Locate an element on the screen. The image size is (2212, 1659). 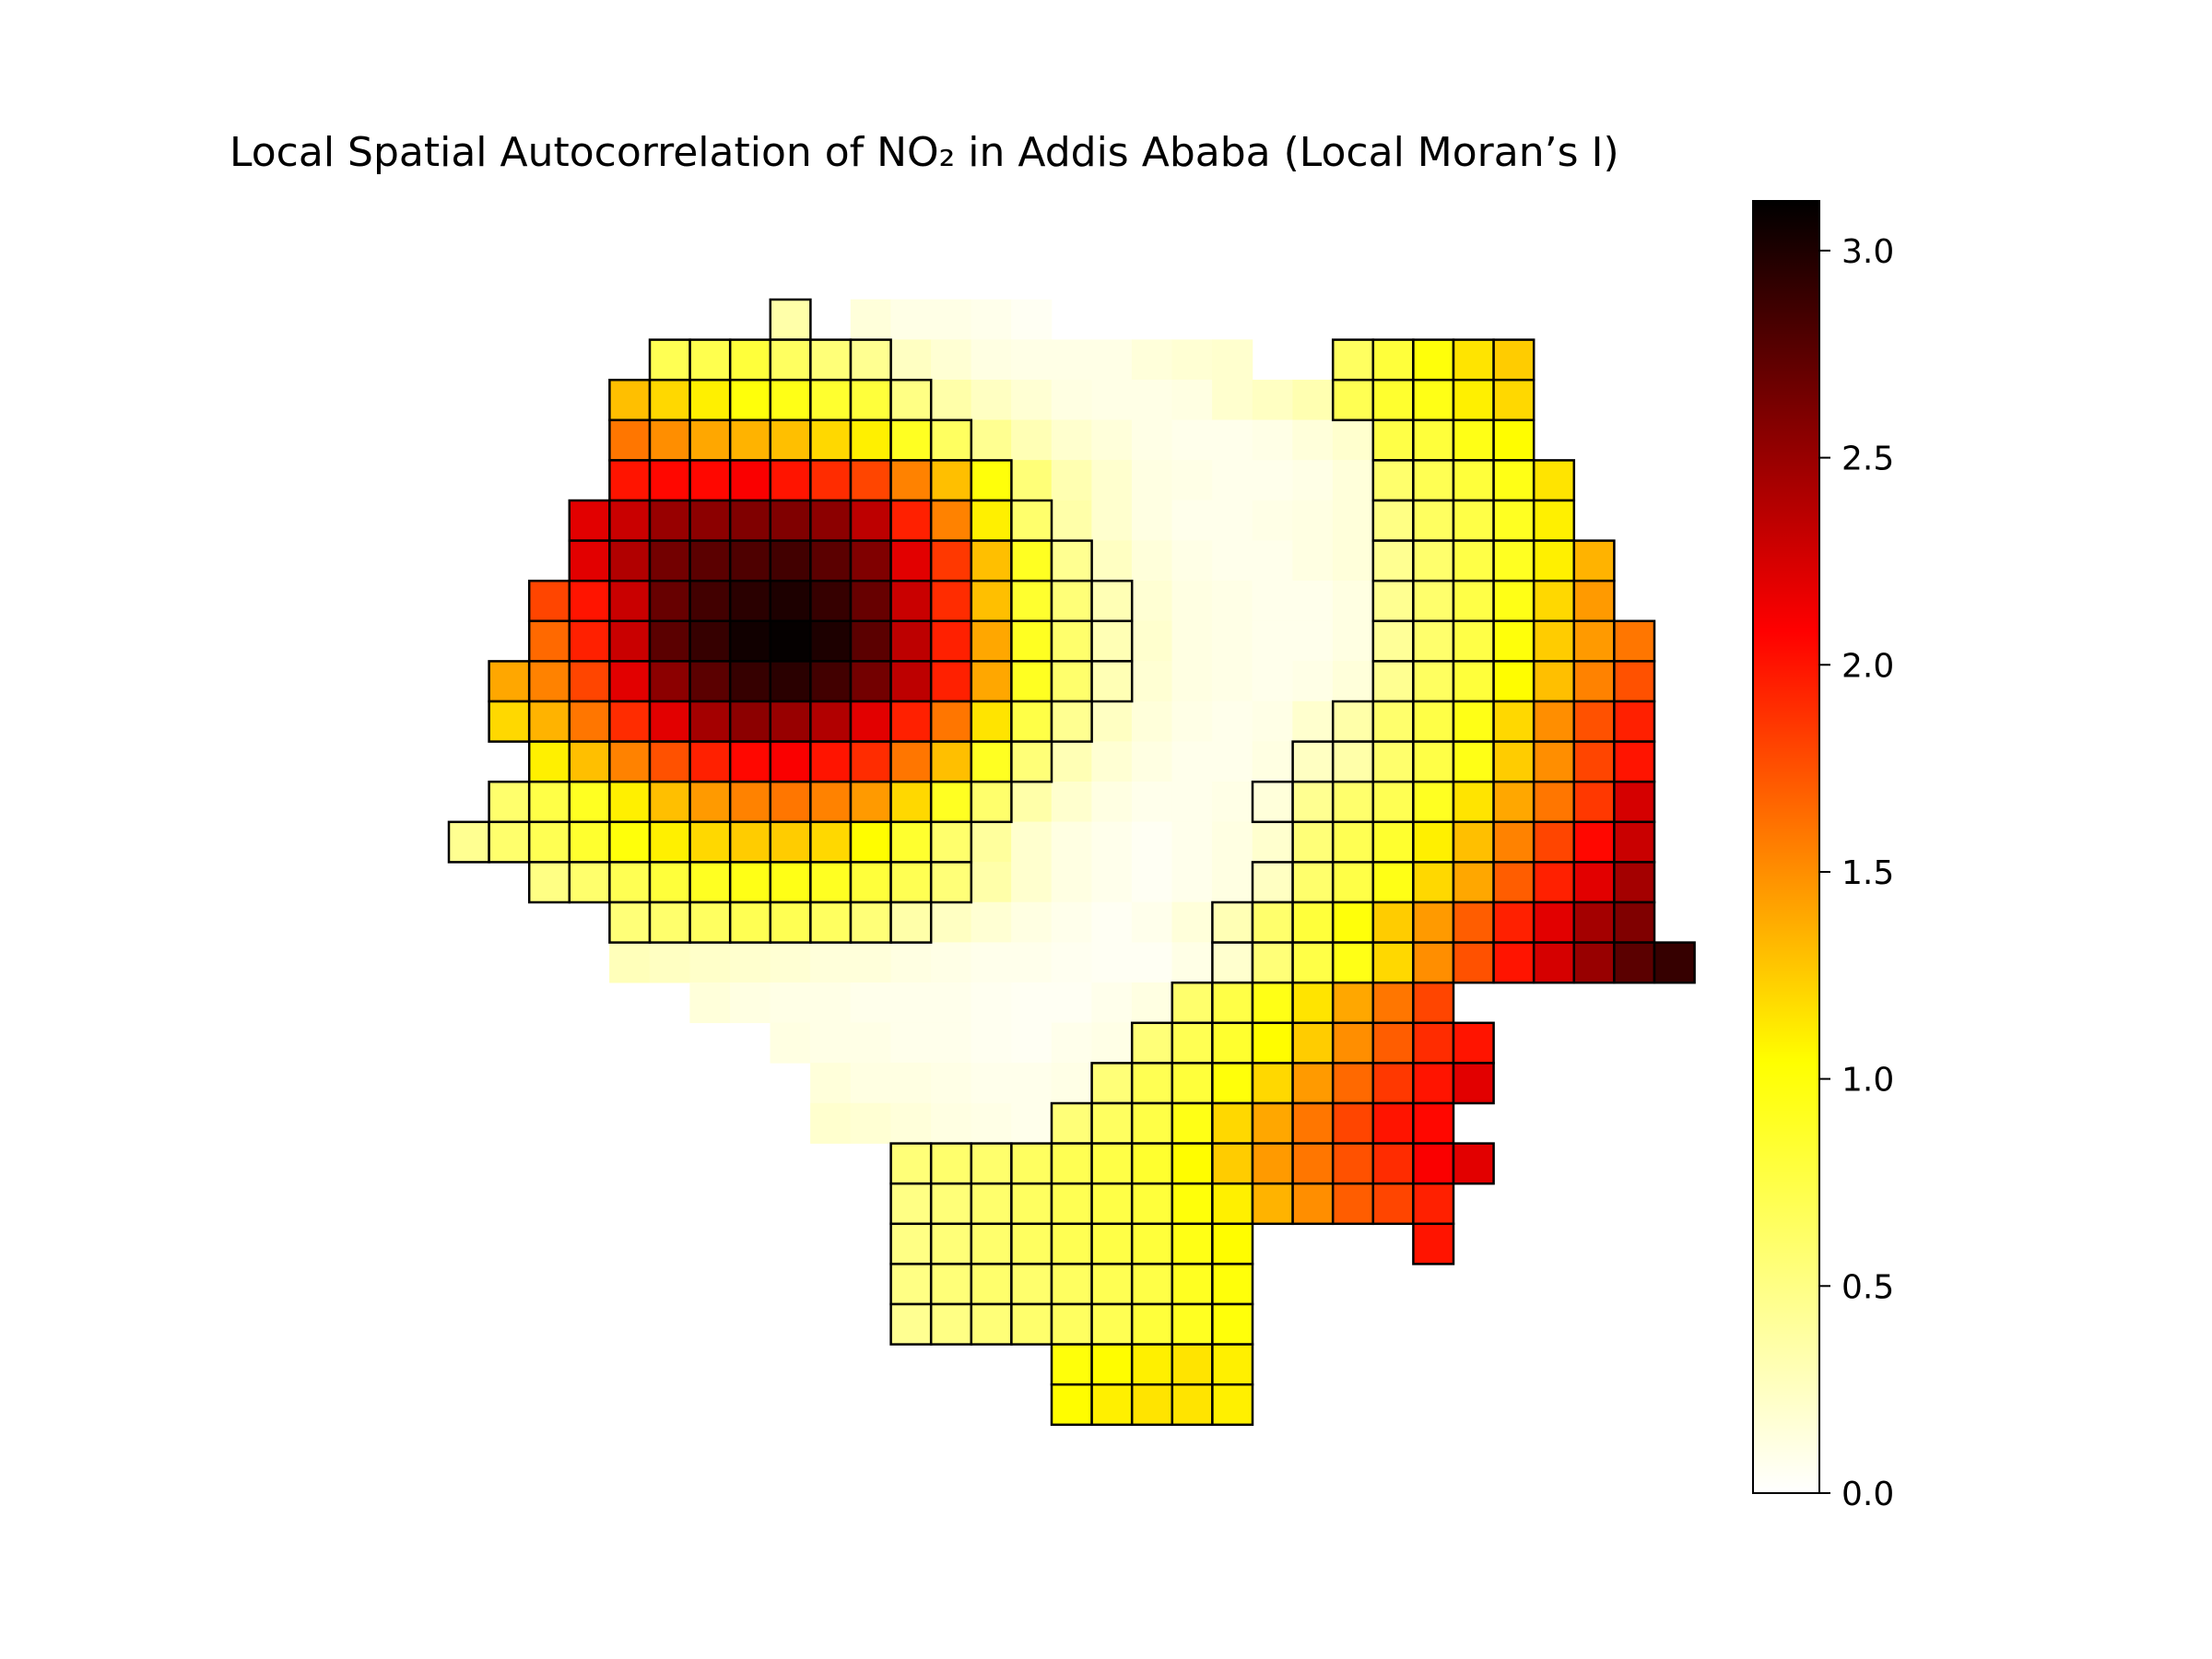
colorbar-ramp is located at coordinates (1786, 847).